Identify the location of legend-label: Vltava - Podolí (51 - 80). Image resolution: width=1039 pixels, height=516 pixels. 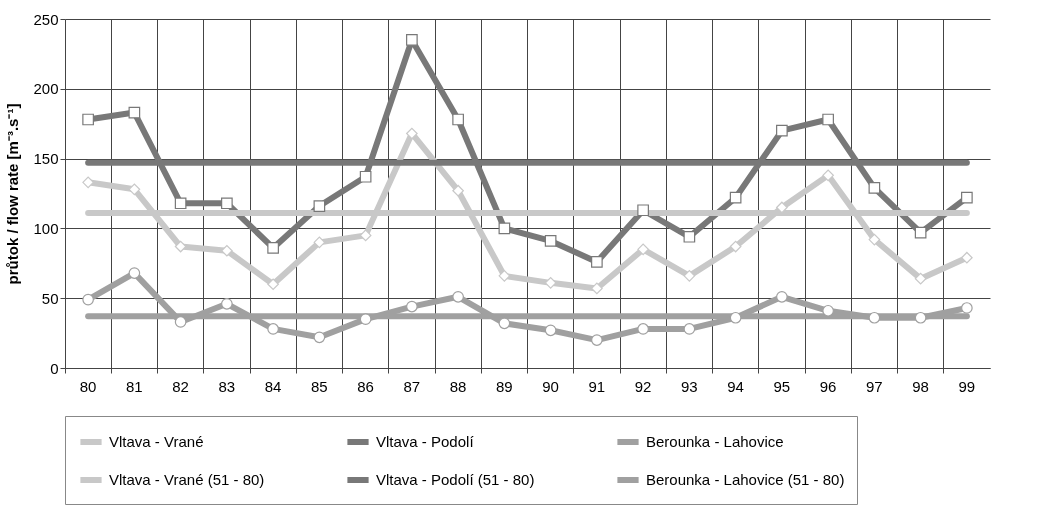
(455, 479).